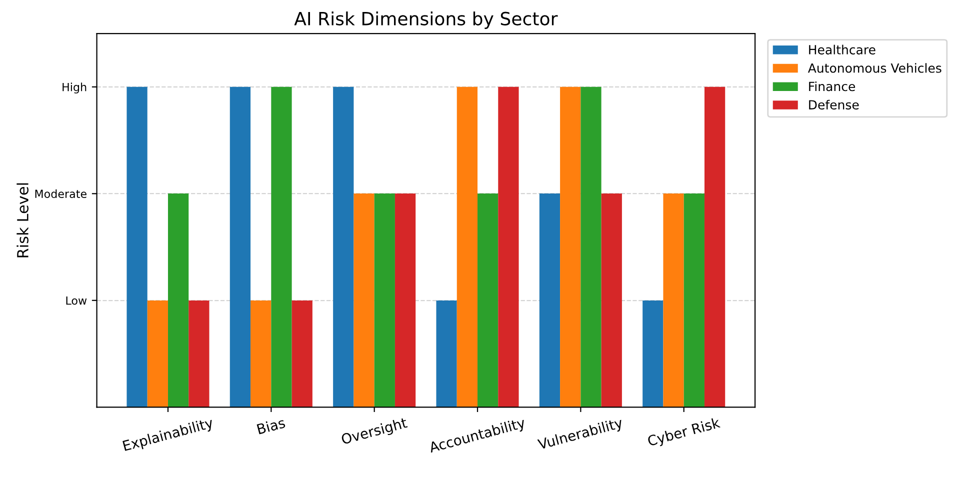  What do you see at coordinates (842, 49) in the screenshot?
I see `legend-label: Healthcare` at bounding box center [842, 49].